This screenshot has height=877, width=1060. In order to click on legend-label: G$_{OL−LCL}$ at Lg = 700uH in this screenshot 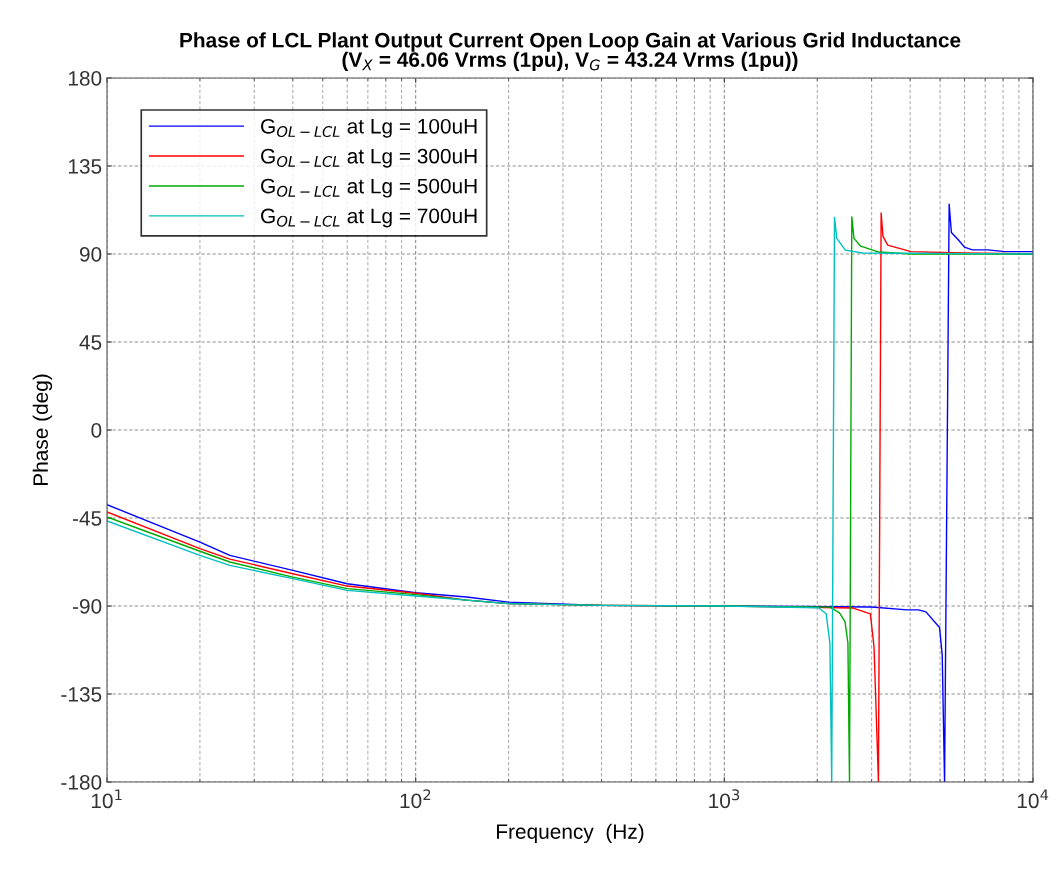, I will do `click(369, 218)`.